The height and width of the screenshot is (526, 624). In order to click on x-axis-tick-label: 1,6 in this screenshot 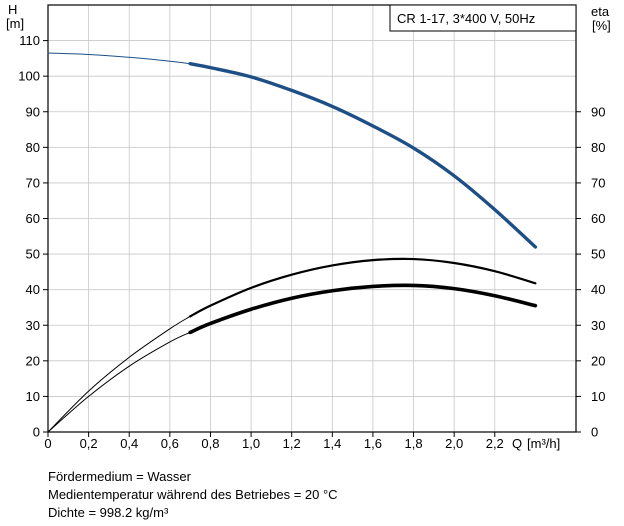, I will do `click(373, 443)`.